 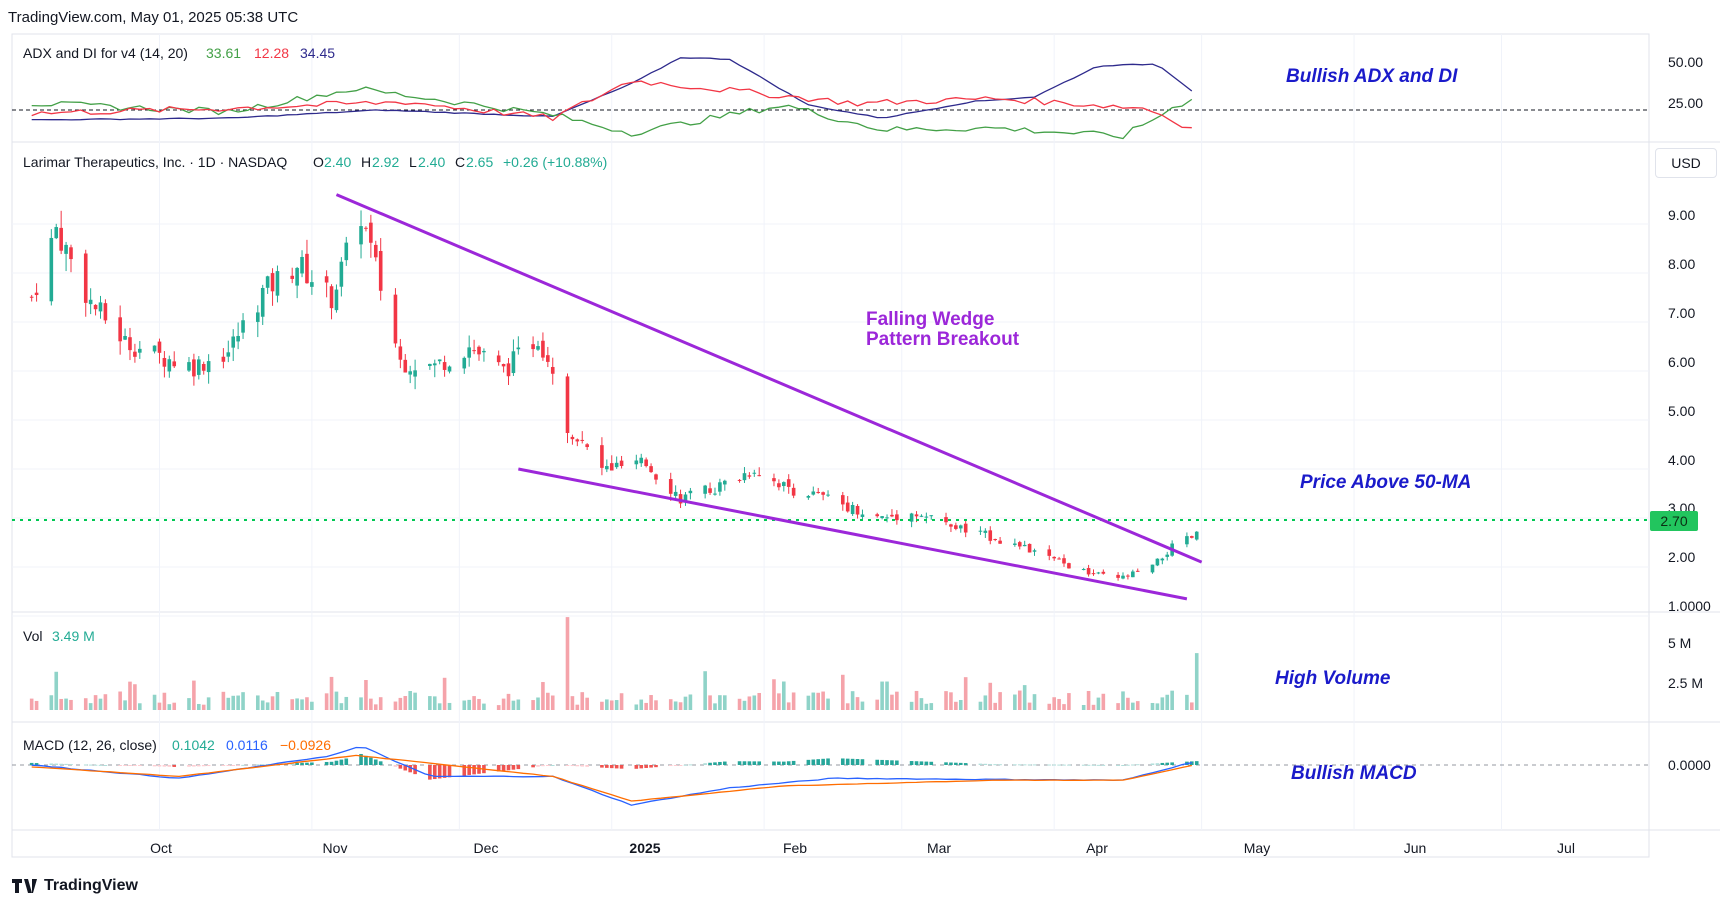 I want to click on wedge-lower-trendline, so click(x=853, y=534).